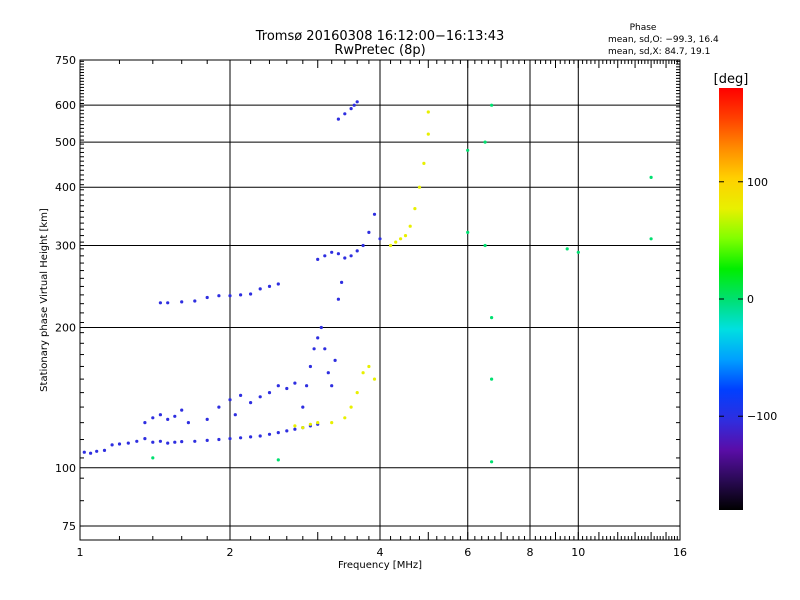  What do you see at coordinates (380, 36) in the screenshot?
I see `chart-title: Tromsø 20160308 16:12:00−16:13:43` at bounding box center [380, 36].